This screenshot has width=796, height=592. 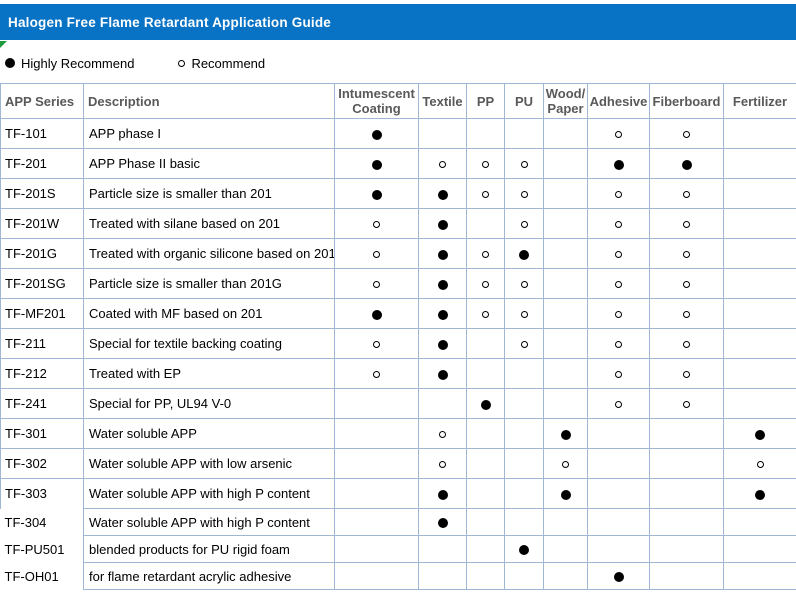 What do you see at coordinates (42, 494) in the screenshot?
I see `series-cell: TF-303` at bounding box center [42, 494].